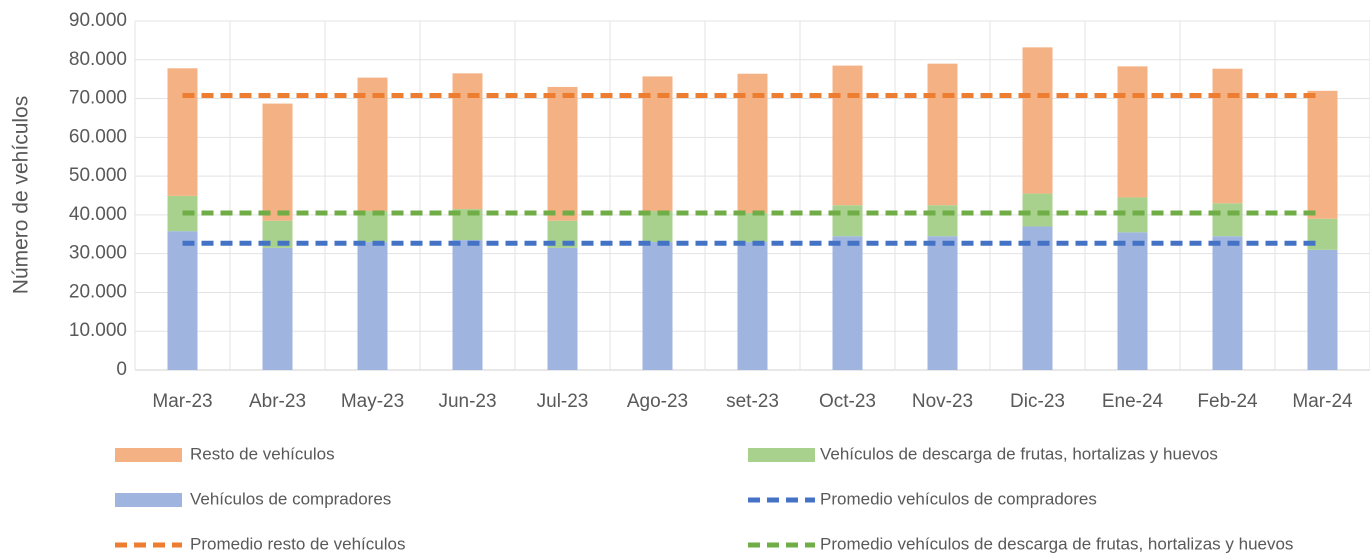 The width and height of the screenshot is (1370, 557). Describe the element at coordinates (98, 59) in the screenshot. I see `y-tick-label: 80.000` at that location.